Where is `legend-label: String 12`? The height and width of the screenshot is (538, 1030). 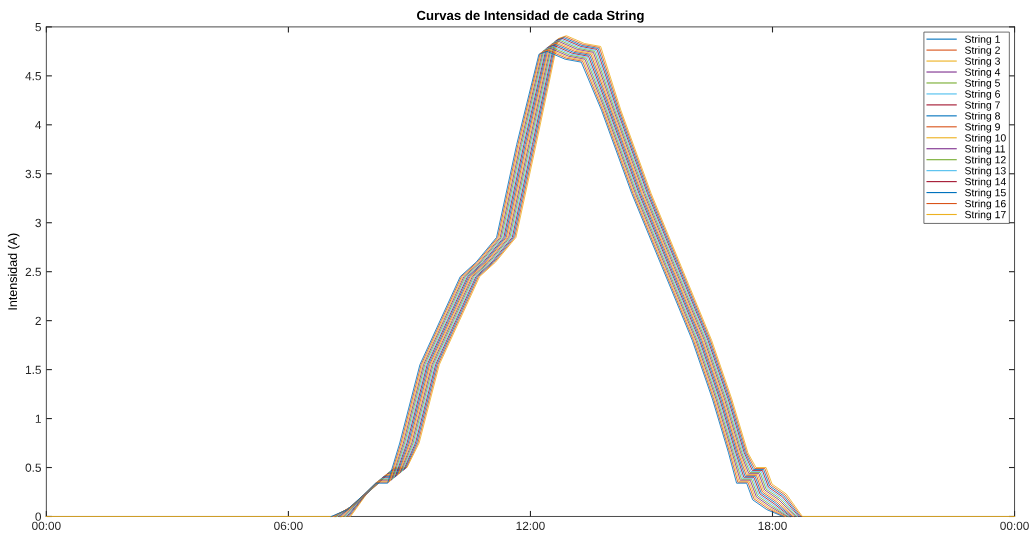 legend-label: String 12 is located at coordinates (985, 160).